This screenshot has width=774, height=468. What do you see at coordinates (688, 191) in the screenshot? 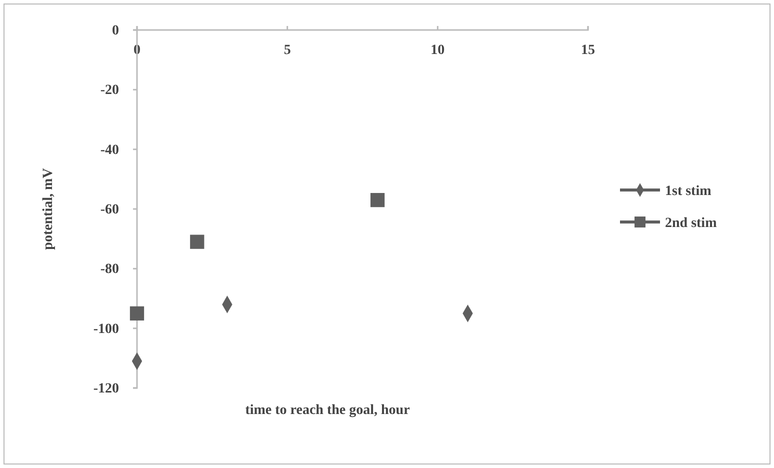
I see `legend-label: 1st stim` at bounding box center [688, 191].